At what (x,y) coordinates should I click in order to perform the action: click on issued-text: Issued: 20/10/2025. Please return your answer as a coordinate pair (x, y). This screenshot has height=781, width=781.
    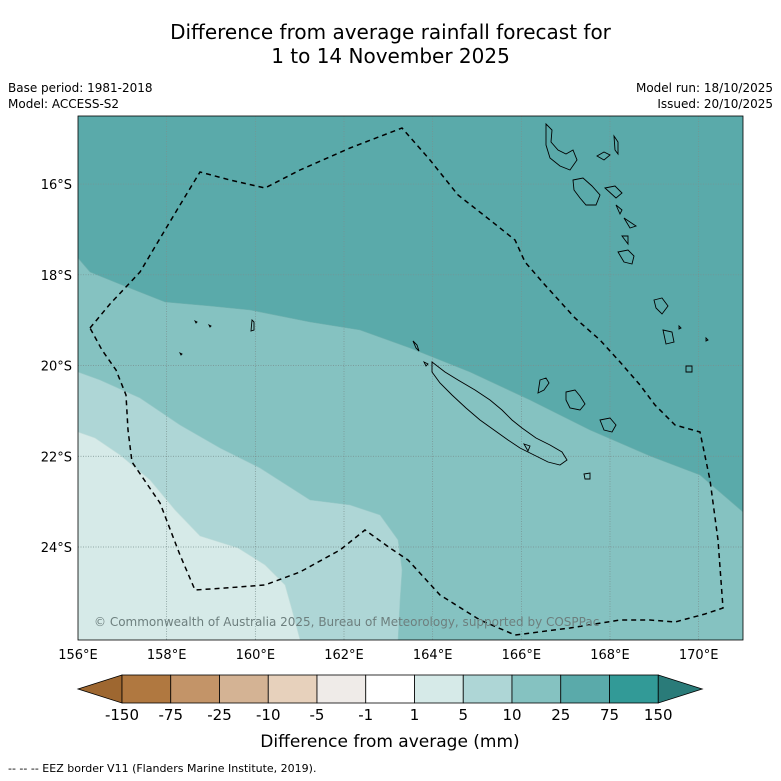
    Looking at the image, I should click on (715, 104).